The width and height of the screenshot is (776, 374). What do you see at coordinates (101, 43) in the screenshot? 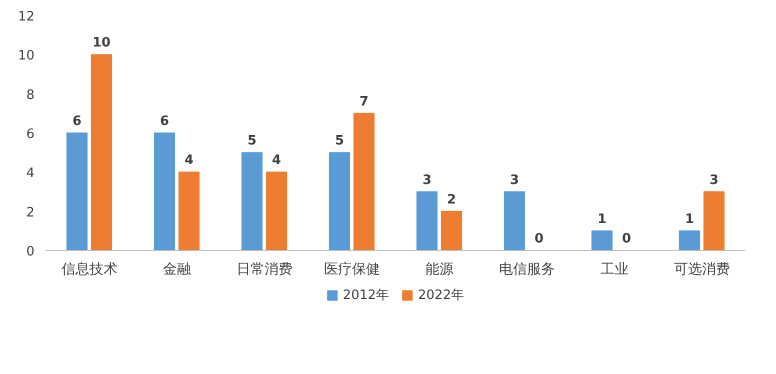
I see `data-label: 10` at bounding box center [101, 43].